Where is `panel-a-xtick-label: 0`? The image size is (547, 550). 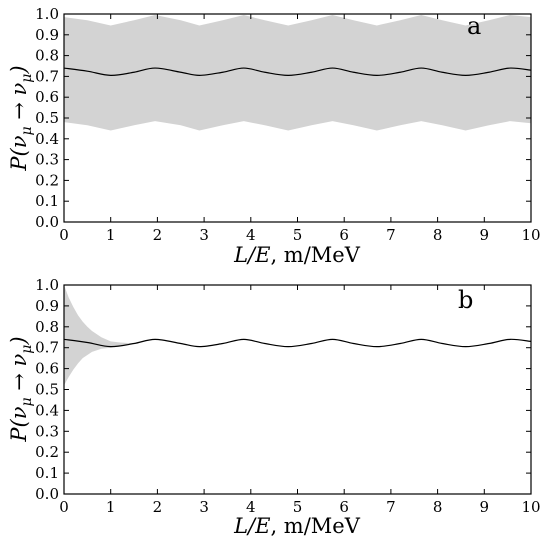
panel-a-xtick-label: 0 is located at coordinates (64, 235).